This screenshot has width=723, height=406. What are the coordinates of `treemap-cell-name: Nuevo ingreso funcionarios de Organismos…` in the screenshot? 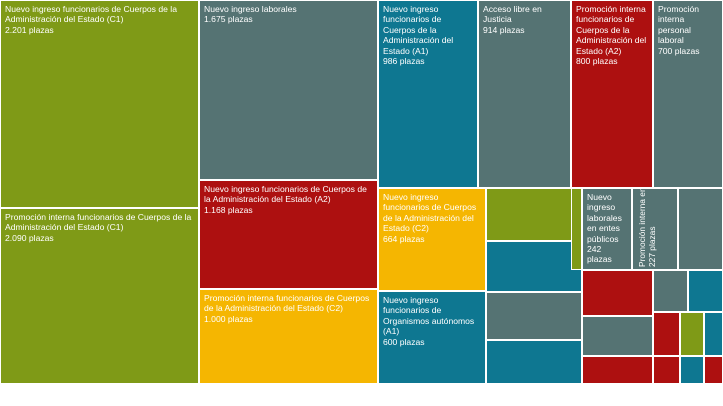 It's located at (429, 316).